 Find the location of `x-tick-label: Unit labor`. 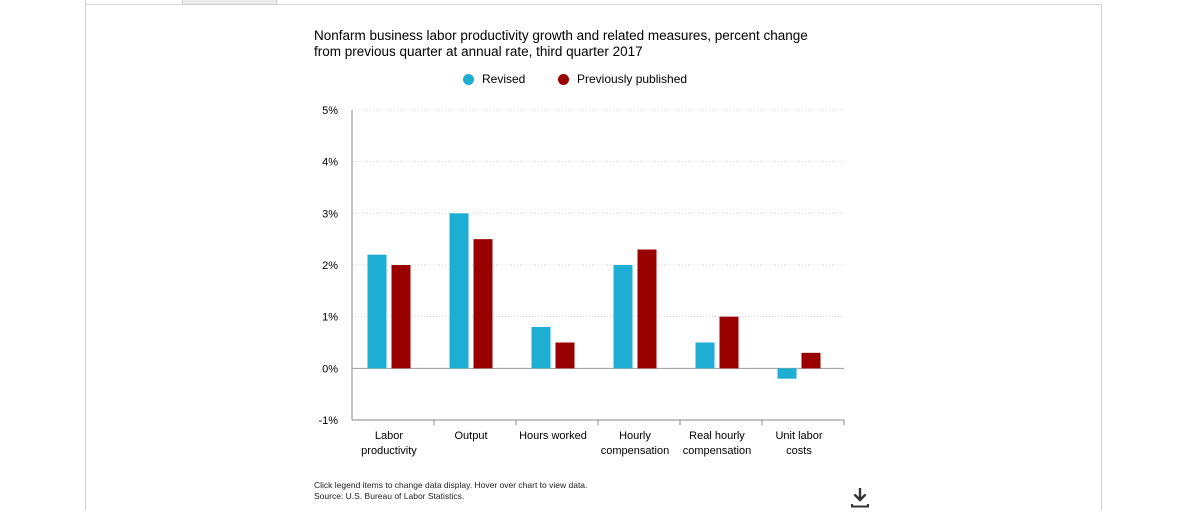

x-tick-label: Unit labor is located at coordinates (798, 436).